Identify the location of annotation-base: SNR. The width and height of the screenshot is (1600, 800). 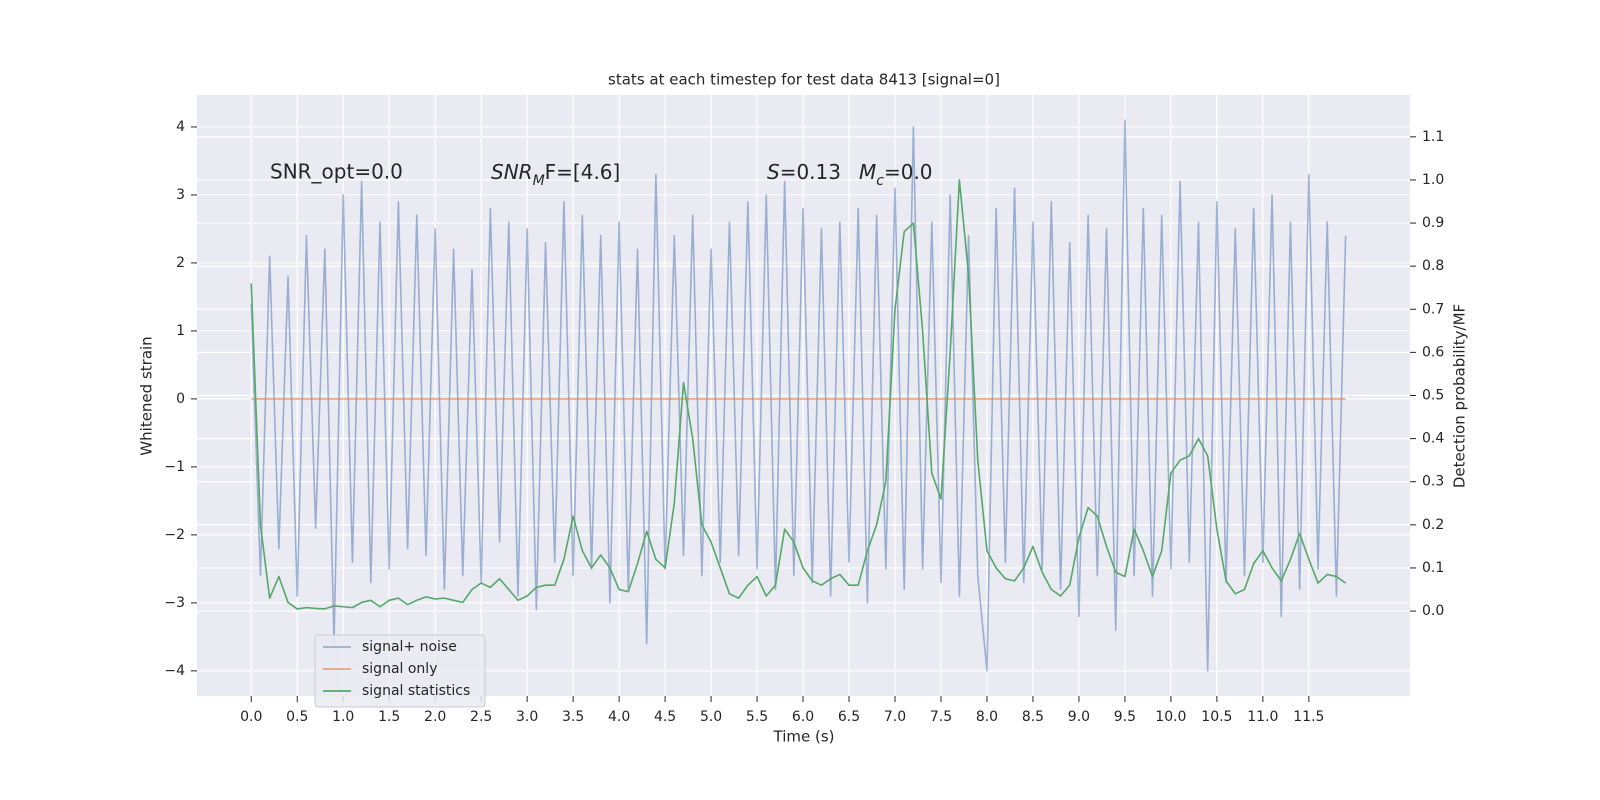
(512, 172).